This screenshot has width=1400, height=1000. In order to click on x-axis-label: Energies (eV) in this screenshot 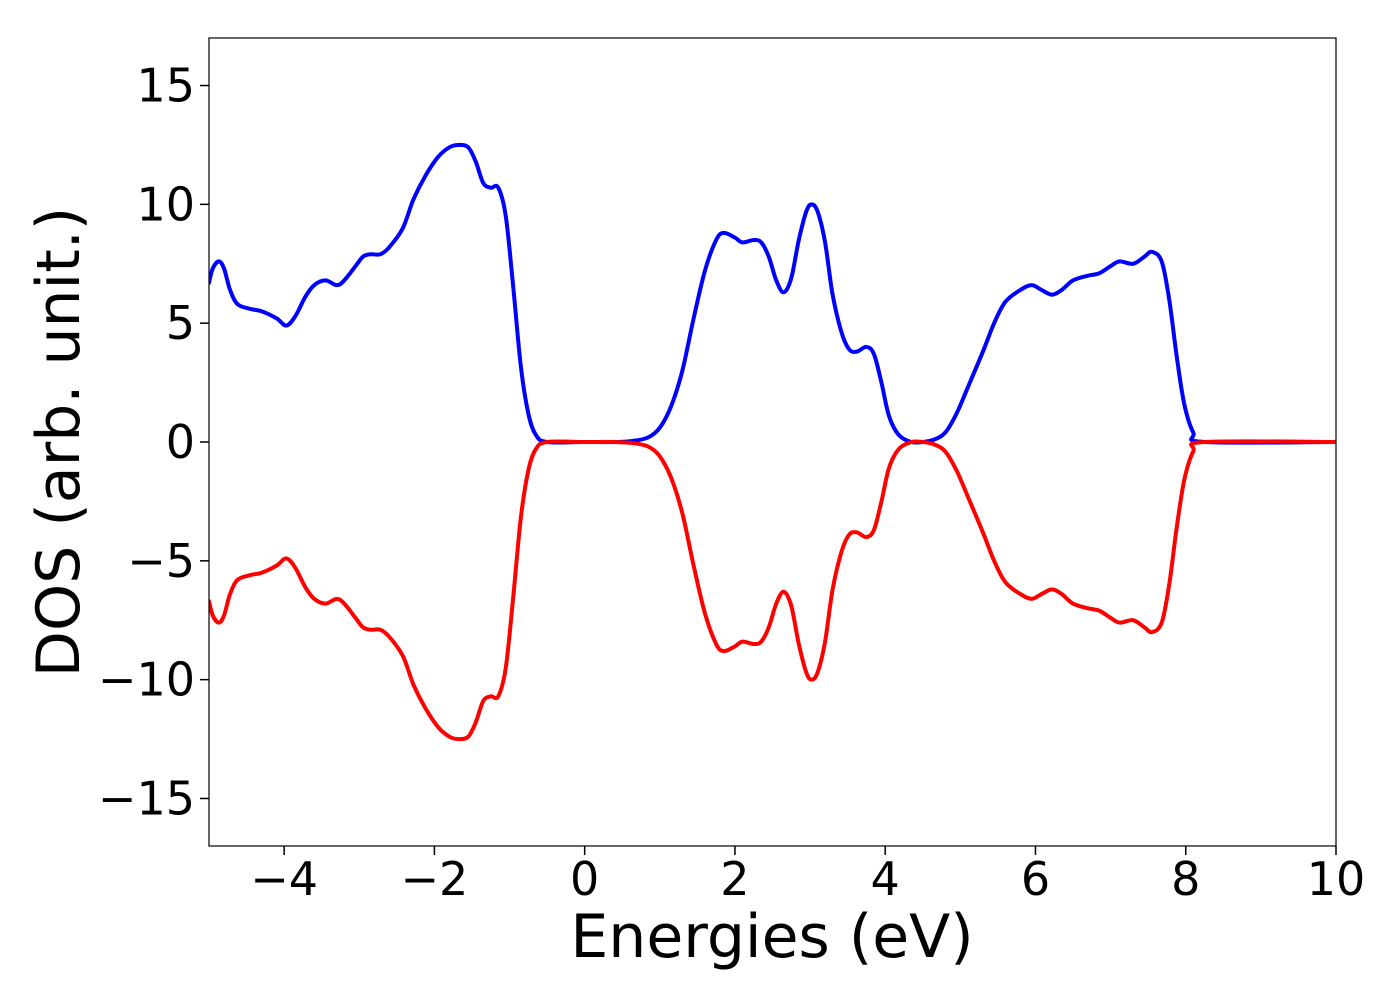, I will do `click(771, 937)`.